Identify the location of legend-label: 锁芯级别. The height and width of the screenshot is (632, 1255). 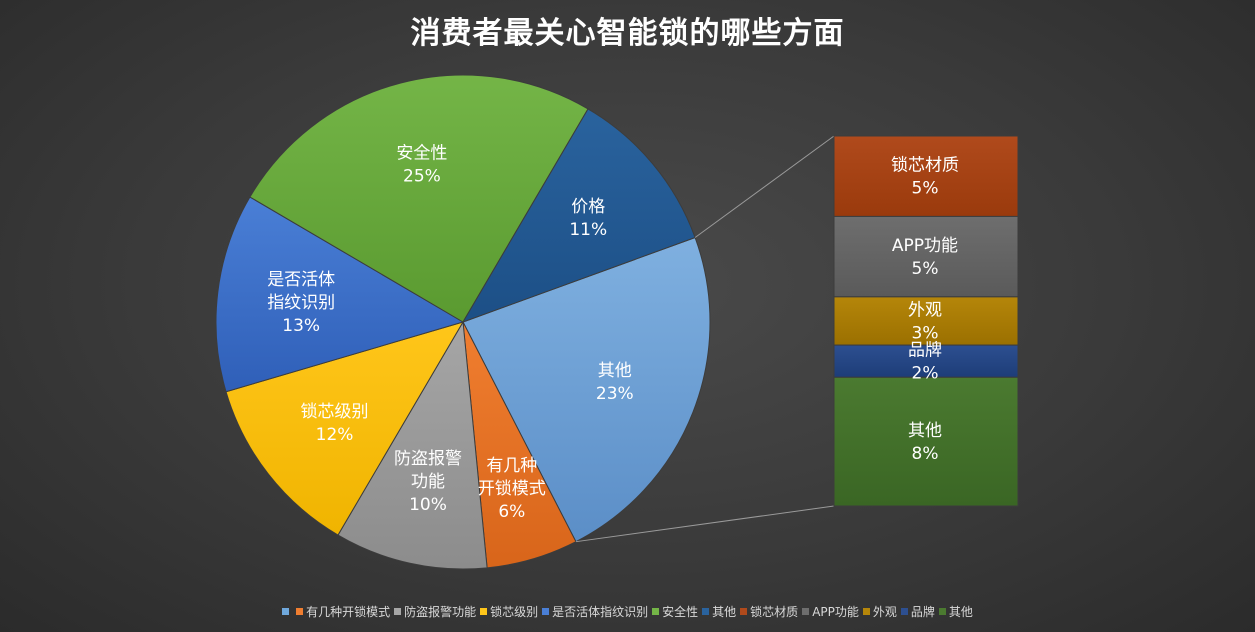
(514, 612).